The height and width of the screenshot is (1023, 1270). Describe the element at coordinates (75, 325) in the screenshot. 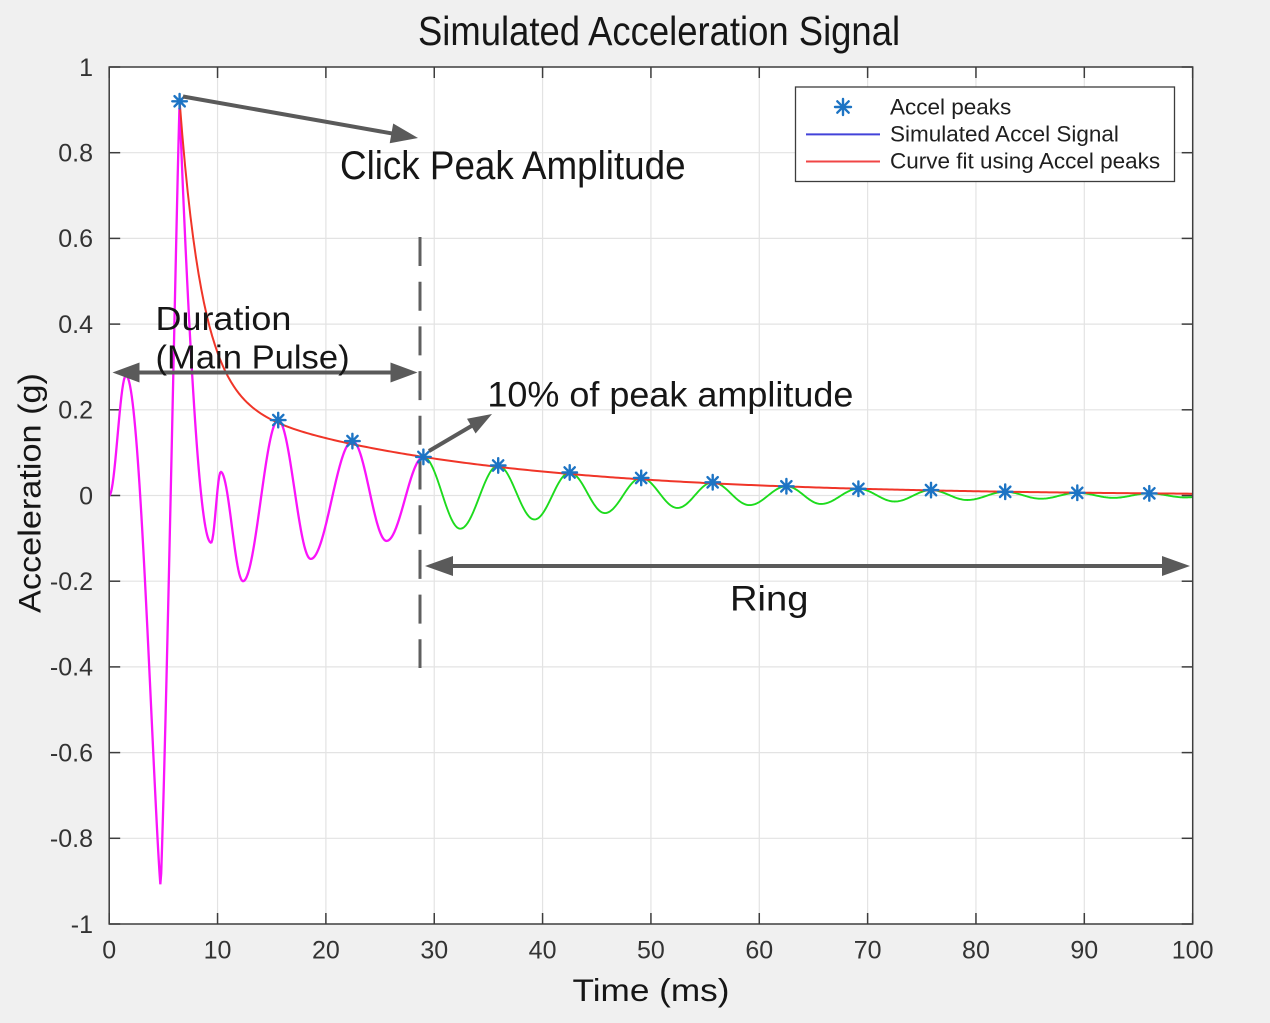

I see `svg-text: 0.4` at that location.